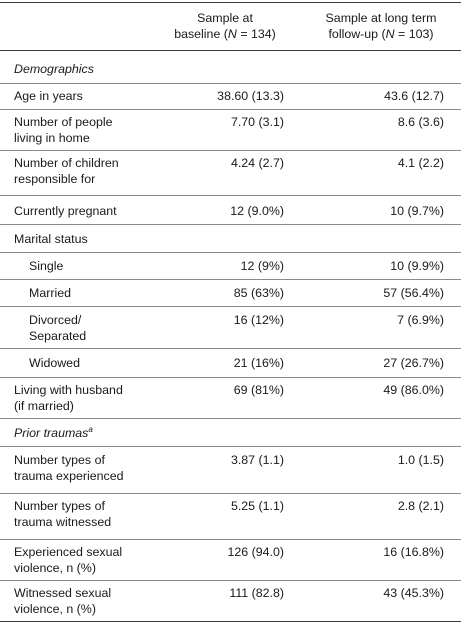  What do you see at coordinates (256, 593) in the screenshot?
I see `cell-baseline: 111 (82.8)` at bounding box center [256, 593].